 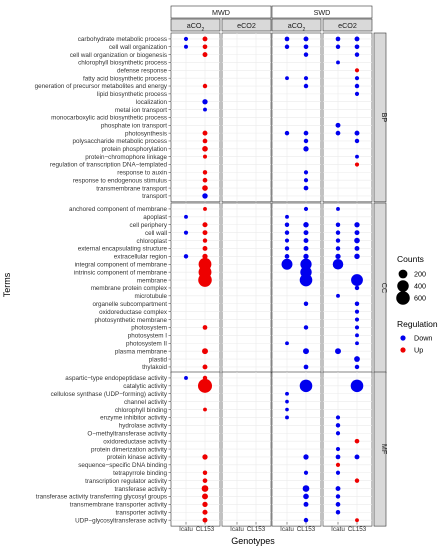 What do you see at coordinates (423, 338) in the screenshot?
I see `legend-color-label: Down` at bounding box center [423, 338].